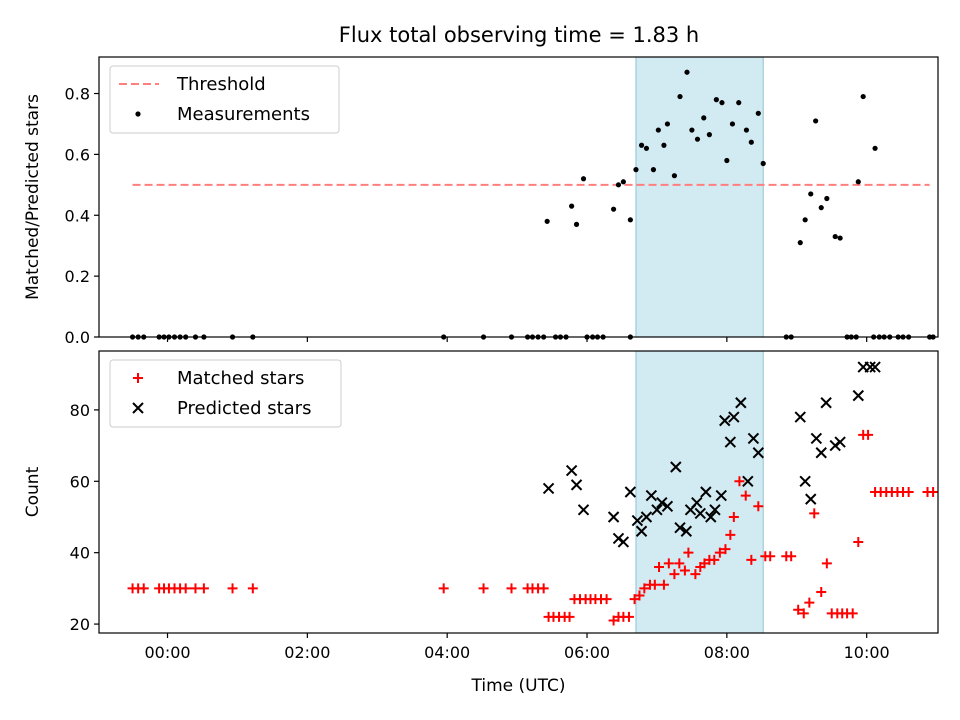  Describe the element at coordinates (138, 114) in the screenshot. I see `legend-measurement-marker` at that location.